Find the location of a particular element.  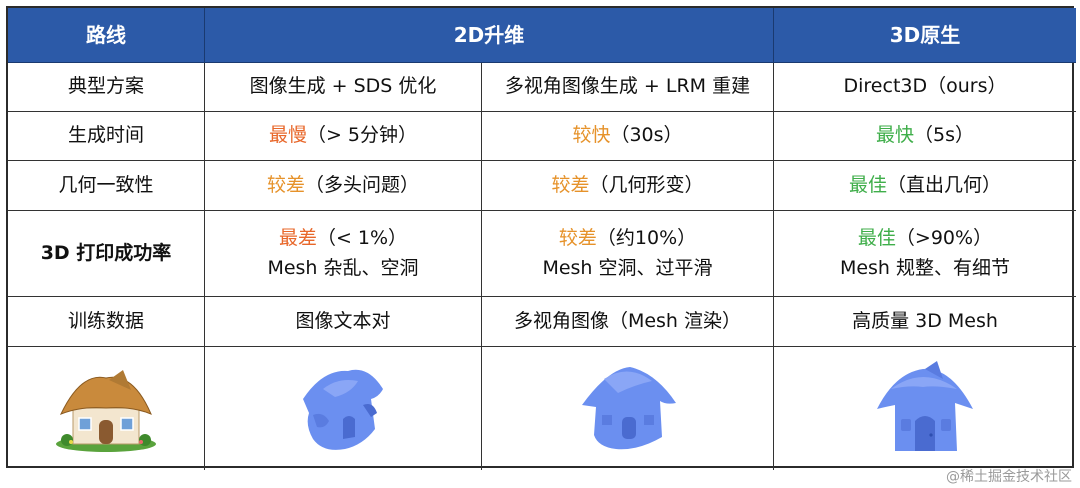

row-label-time-text: 生成时间 is located at coordinates (105, 135).